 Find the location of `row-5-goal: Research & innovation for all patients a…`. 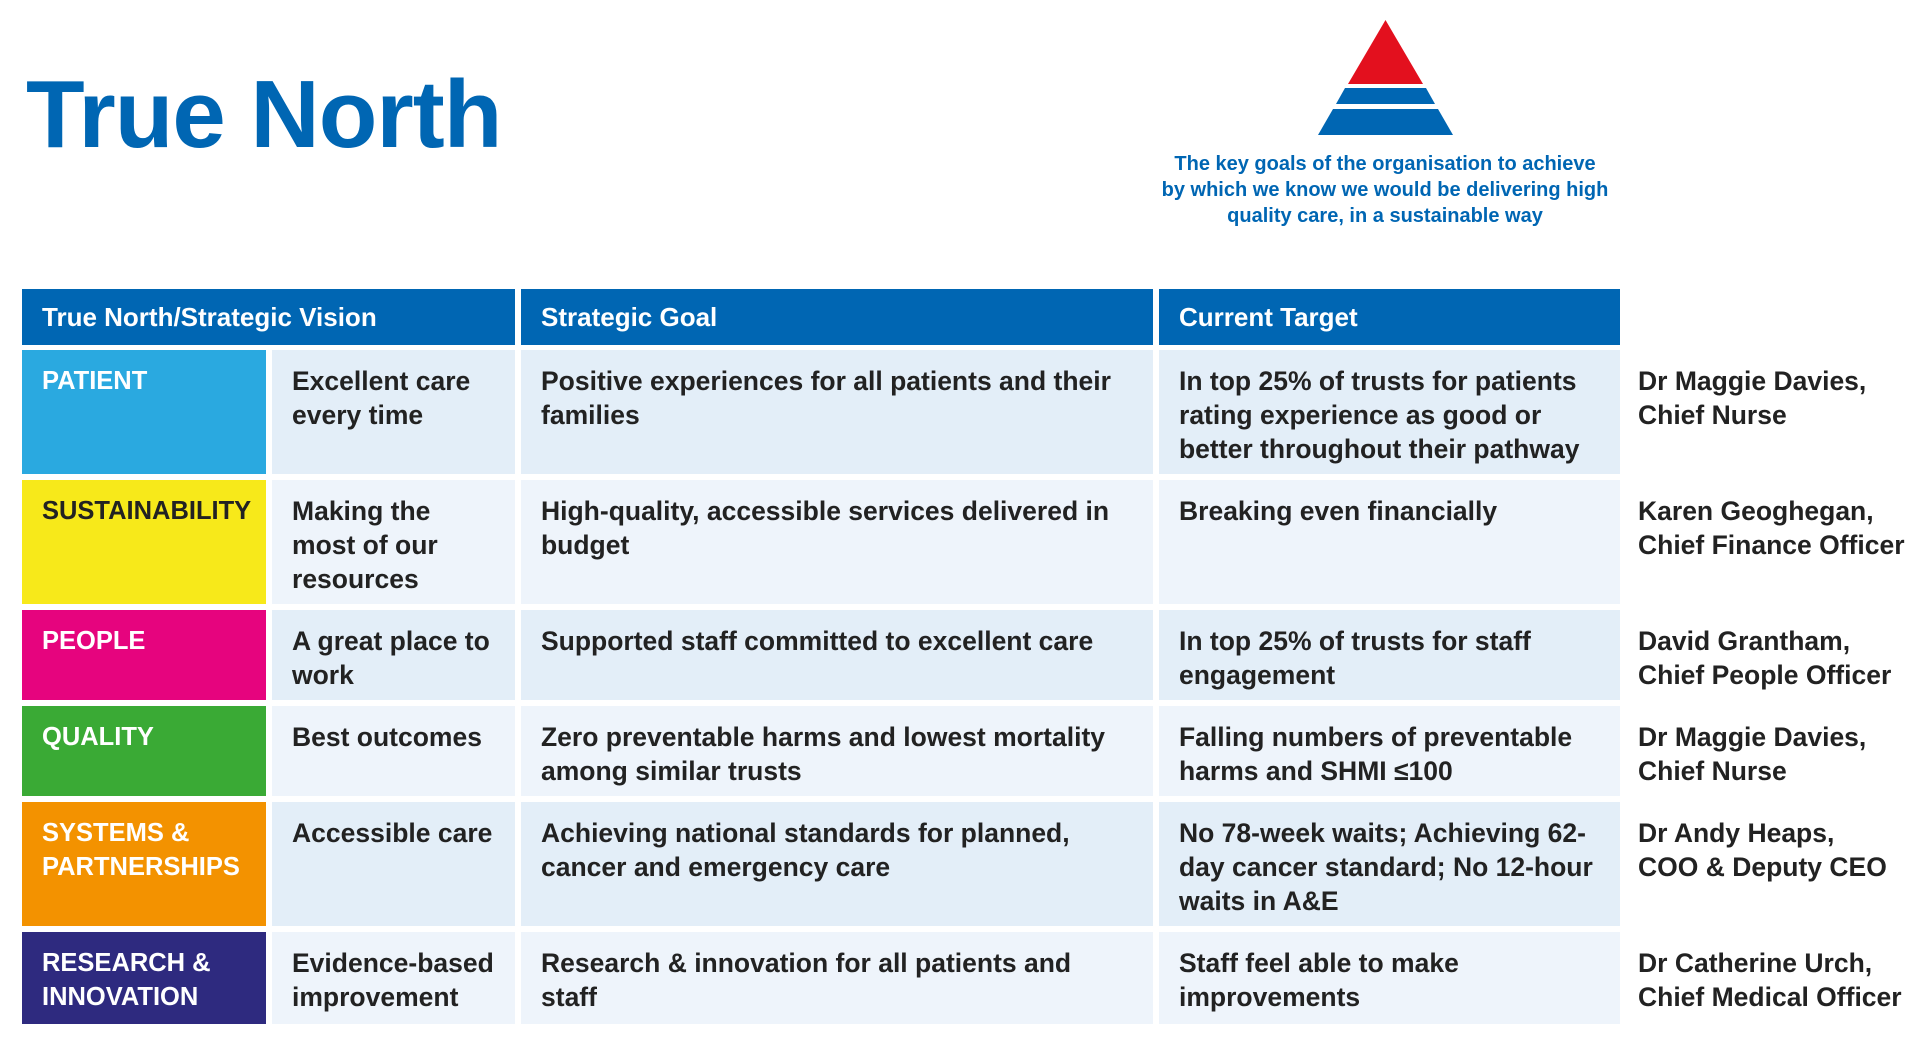

row-5-goal: Research & innovation for all patients a… is located at coordinates (837, 978).